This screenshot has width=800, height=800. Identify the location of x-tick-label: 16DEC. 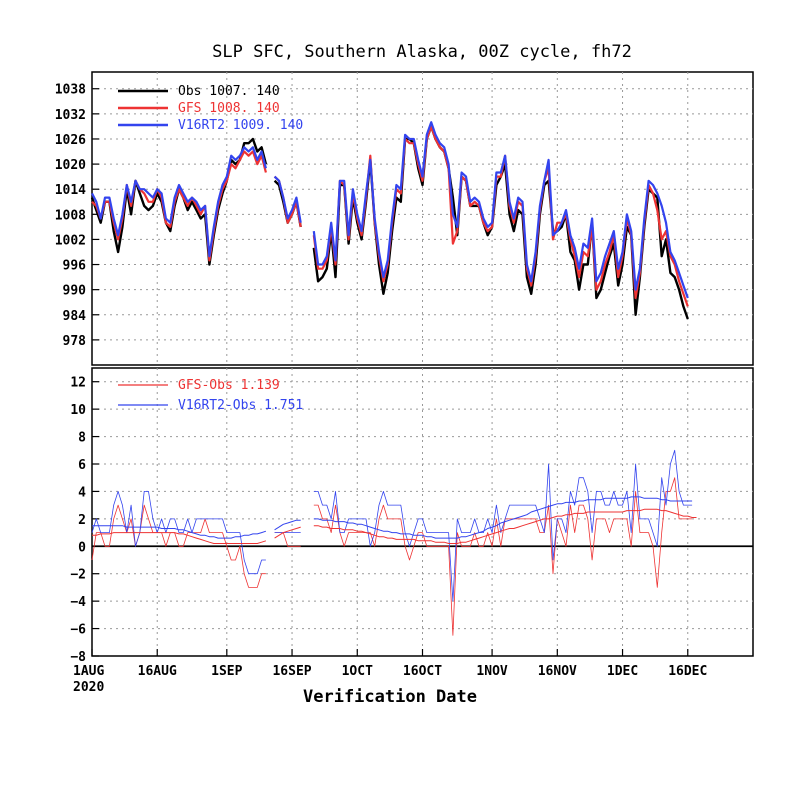
(687, 671).